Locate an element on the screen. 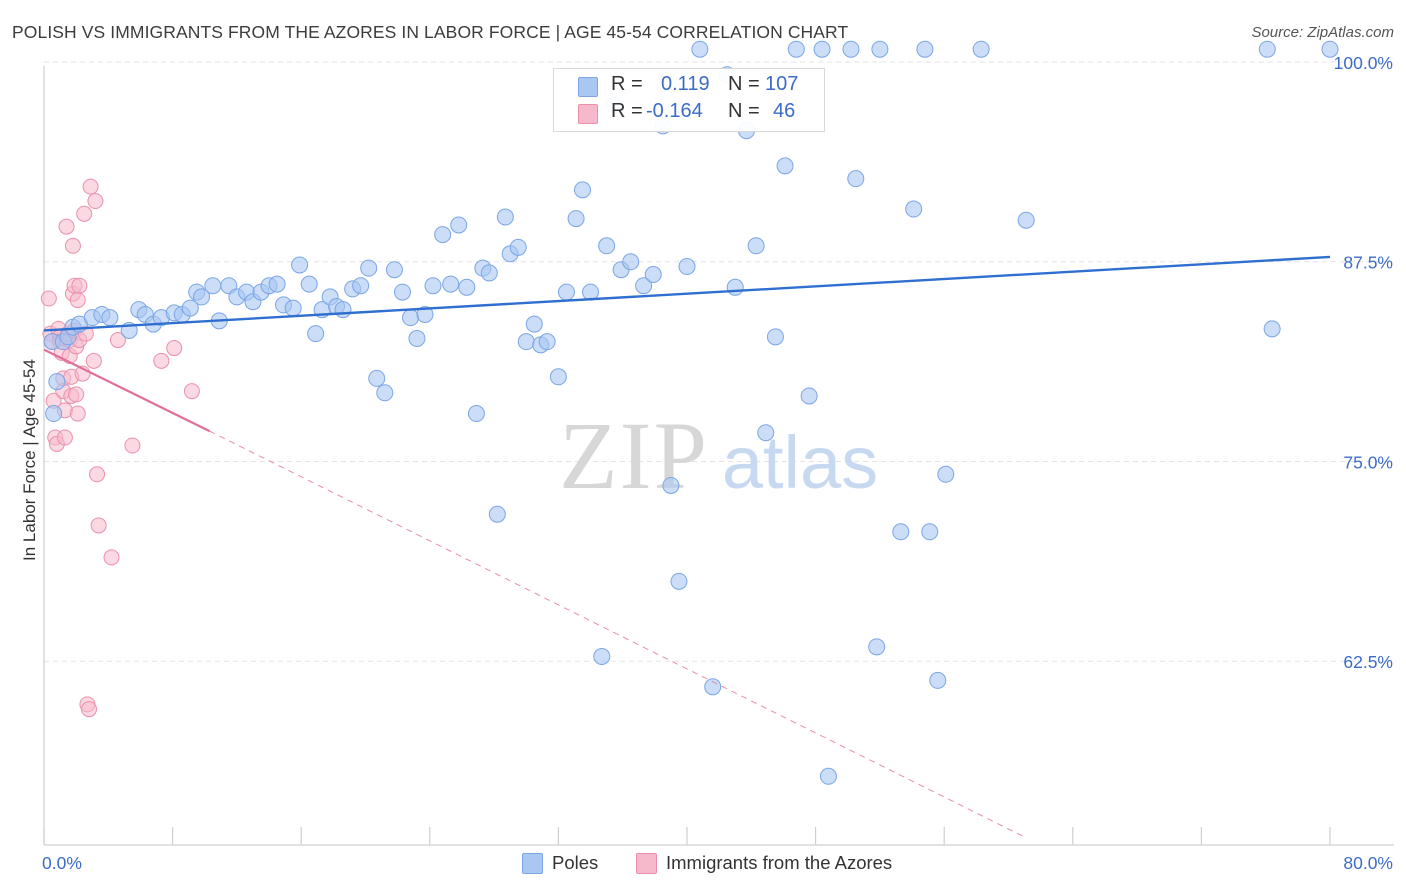  azores-legend-swatch is located at coordinates (646, 863).